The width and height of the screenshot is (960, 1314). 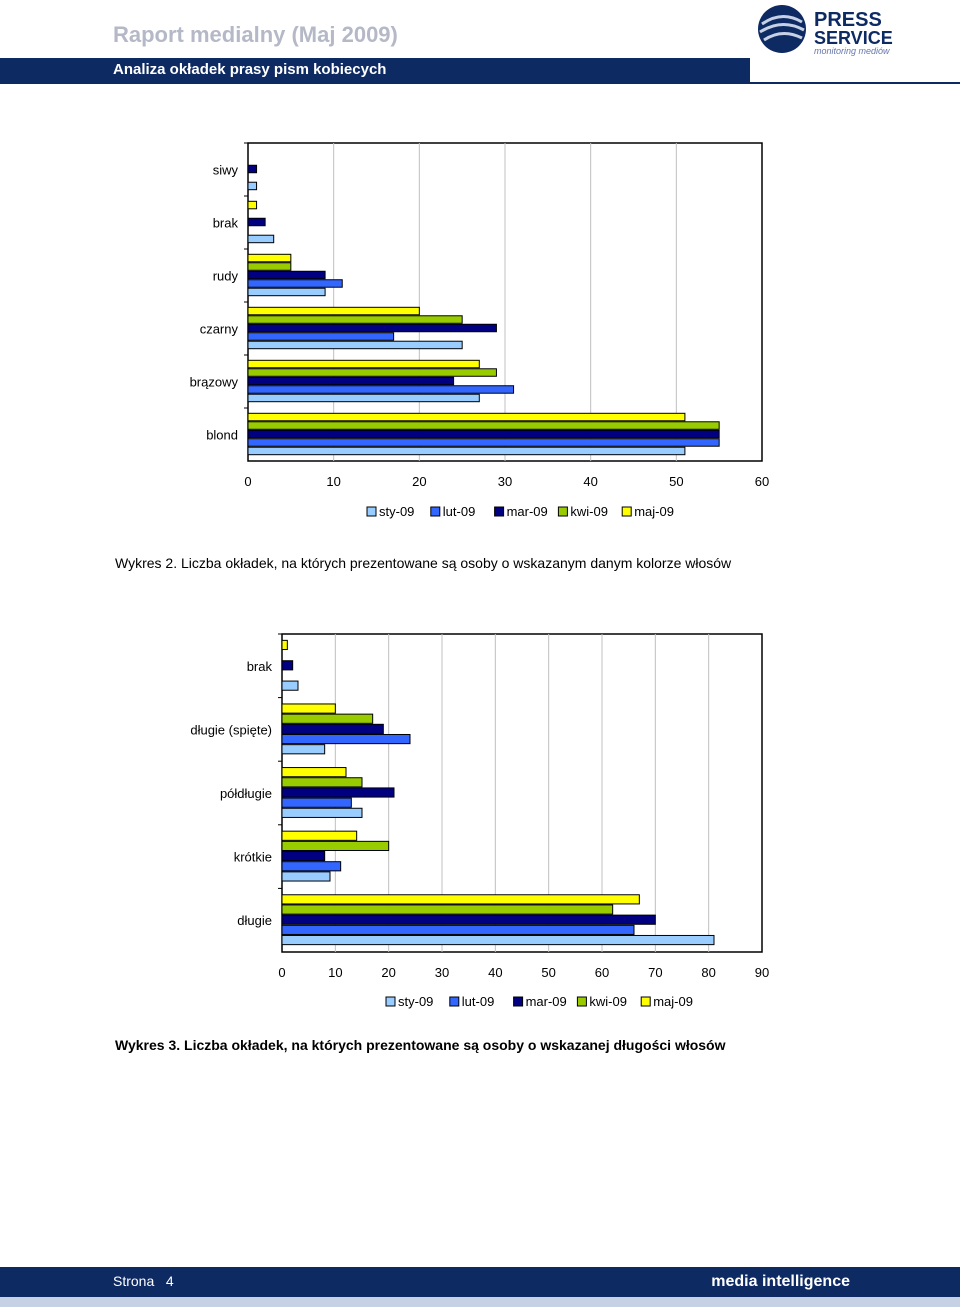 What do you see at coordinates (590, 481) in the screenshot?
I see `chart1-x-tick-label: 40` at bounding box center [590, 481].